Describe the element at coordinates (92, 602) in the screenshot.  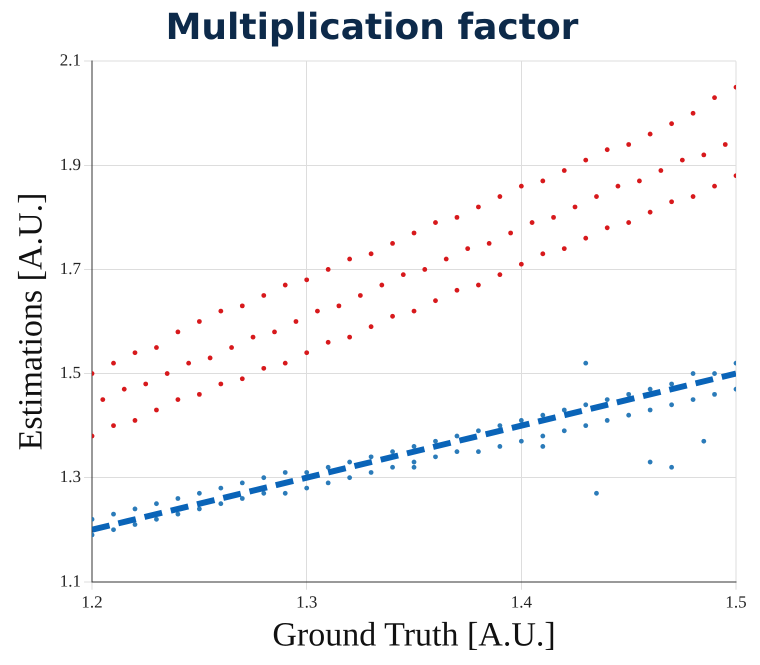
I see `x-tick-label: 1.2` at that location.